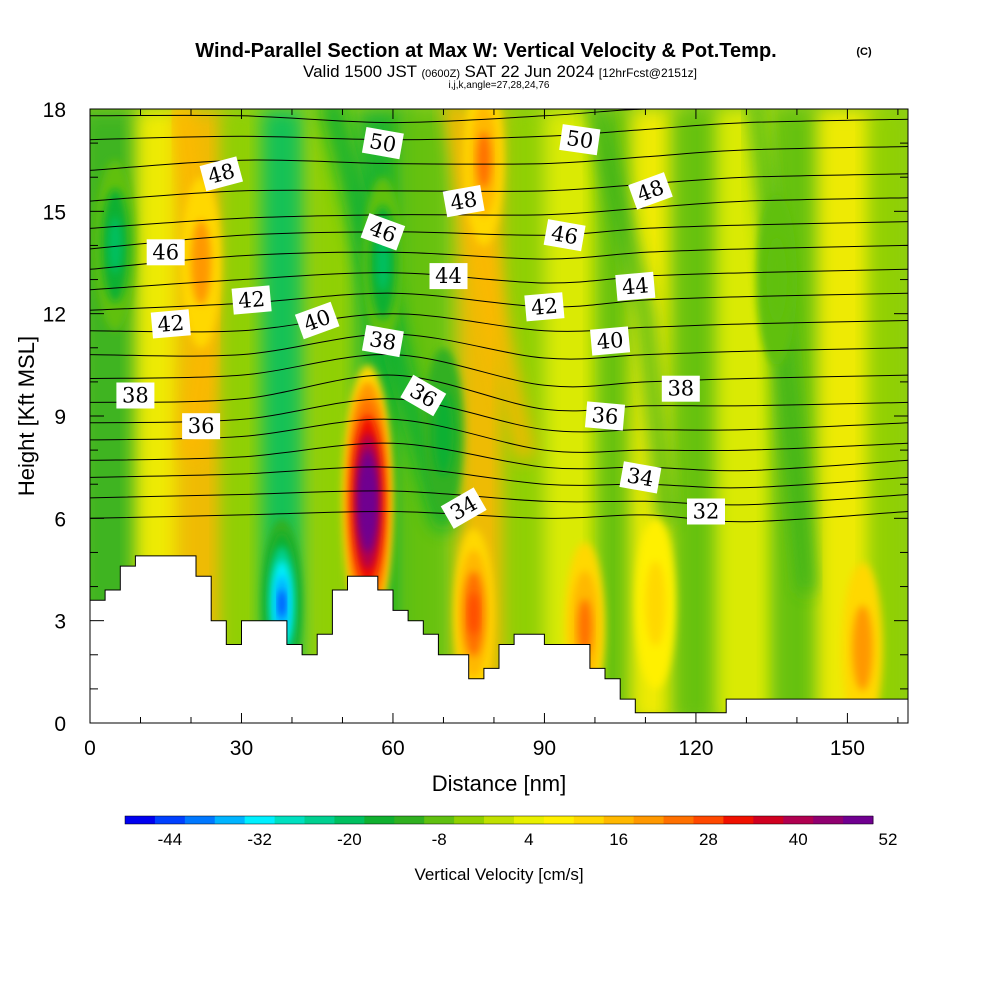  I want to click on terrain-mask, so click(499, 639).